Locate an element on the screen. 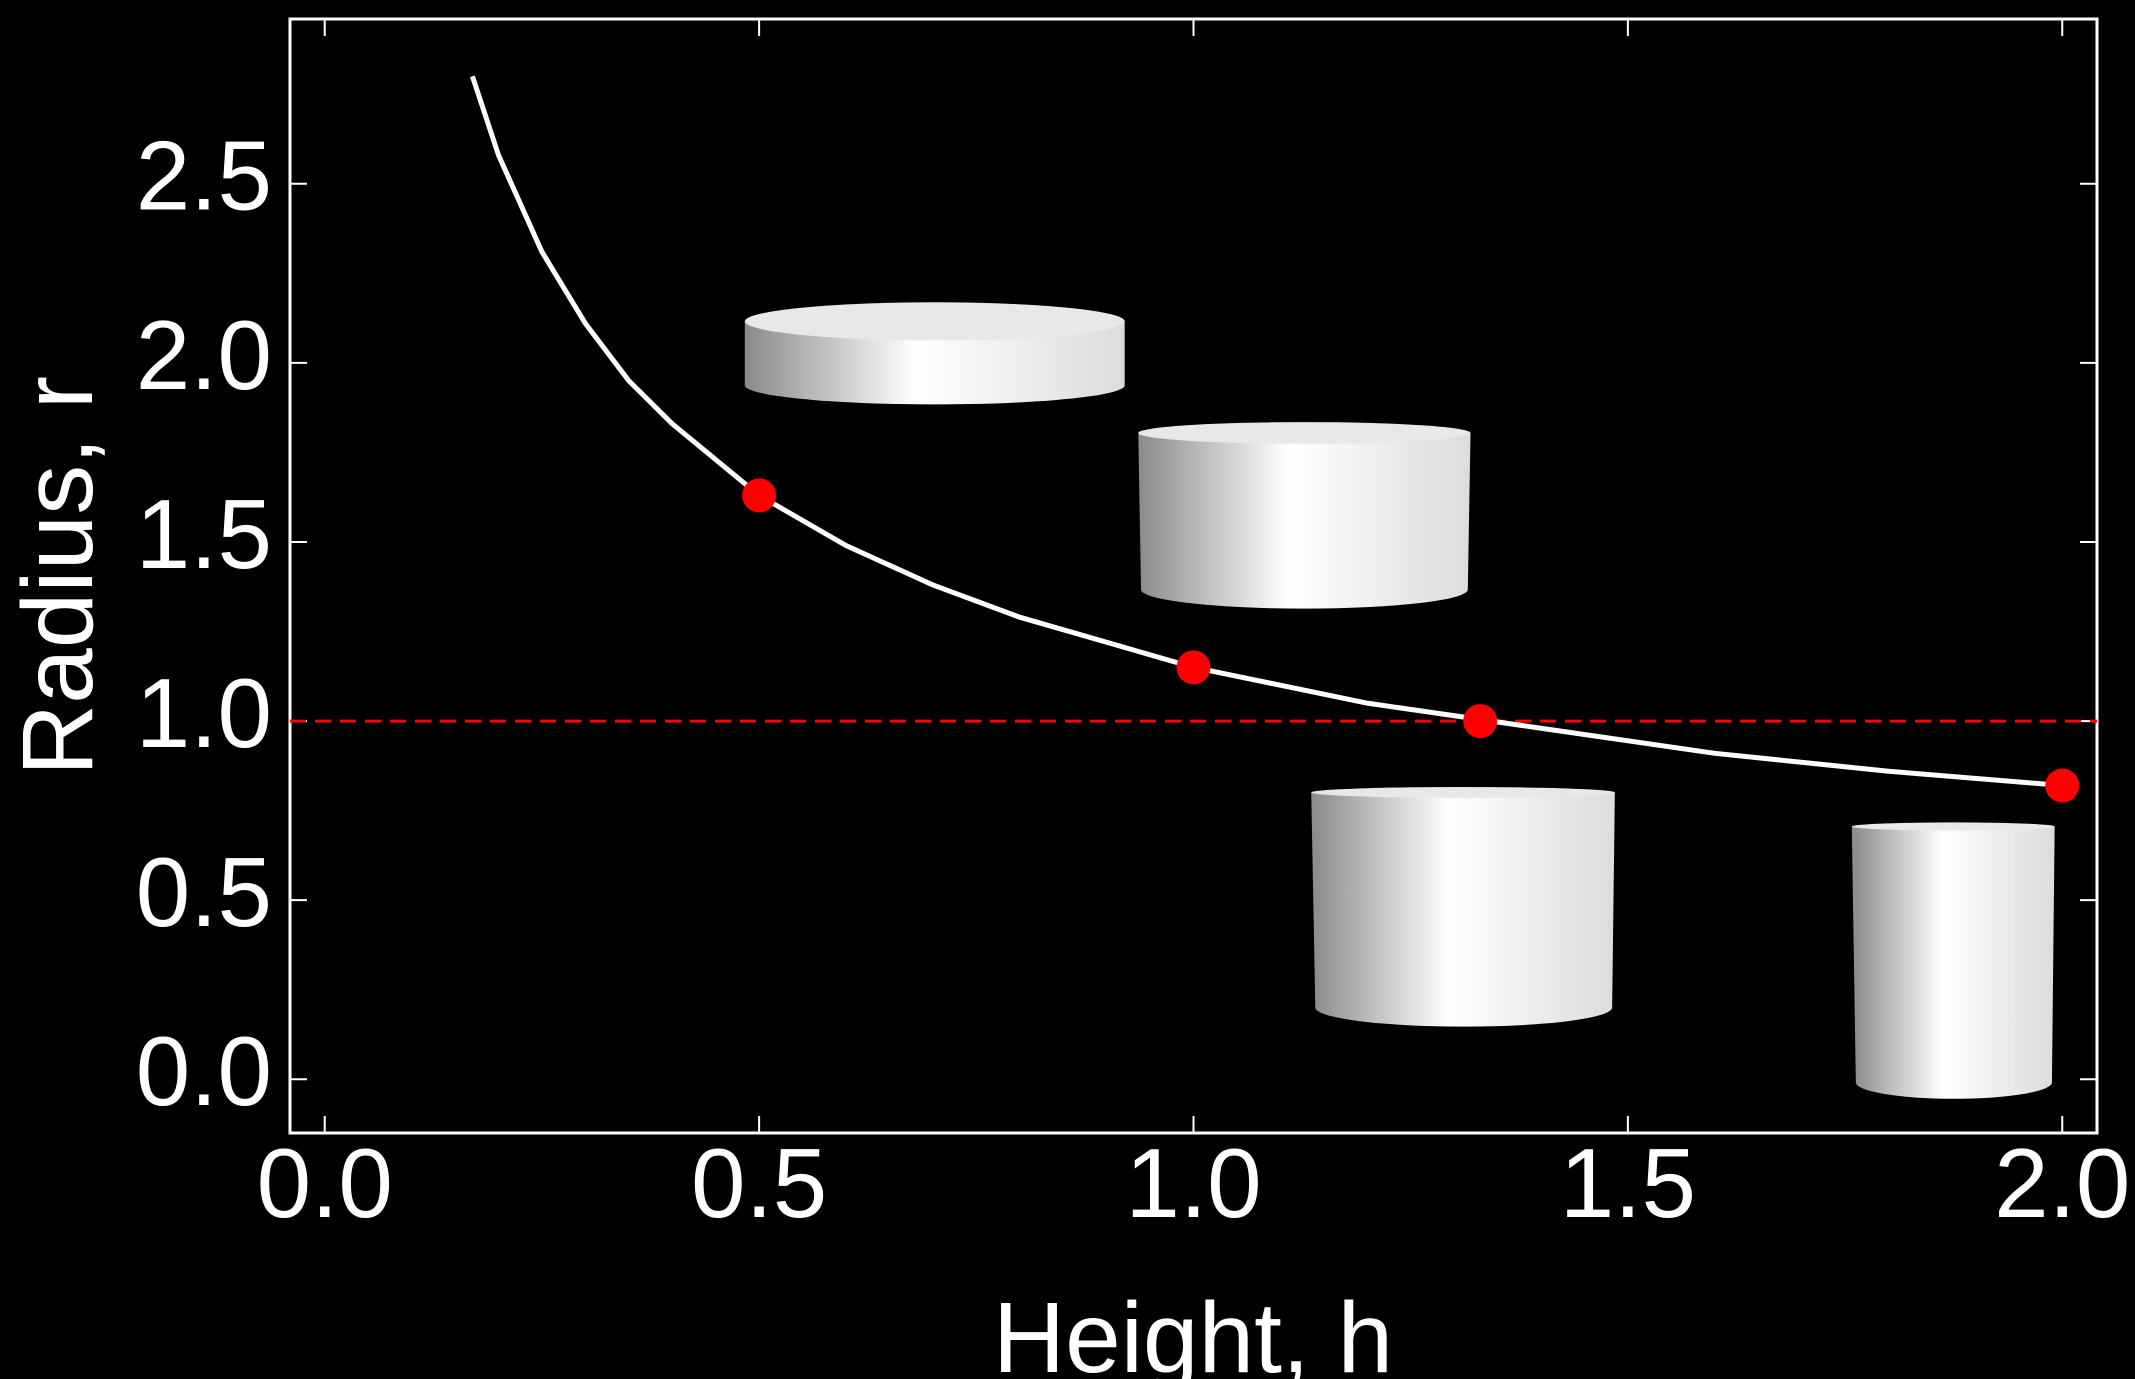  x-tick-label: 0.0 is located at coordinates (325, 1183).